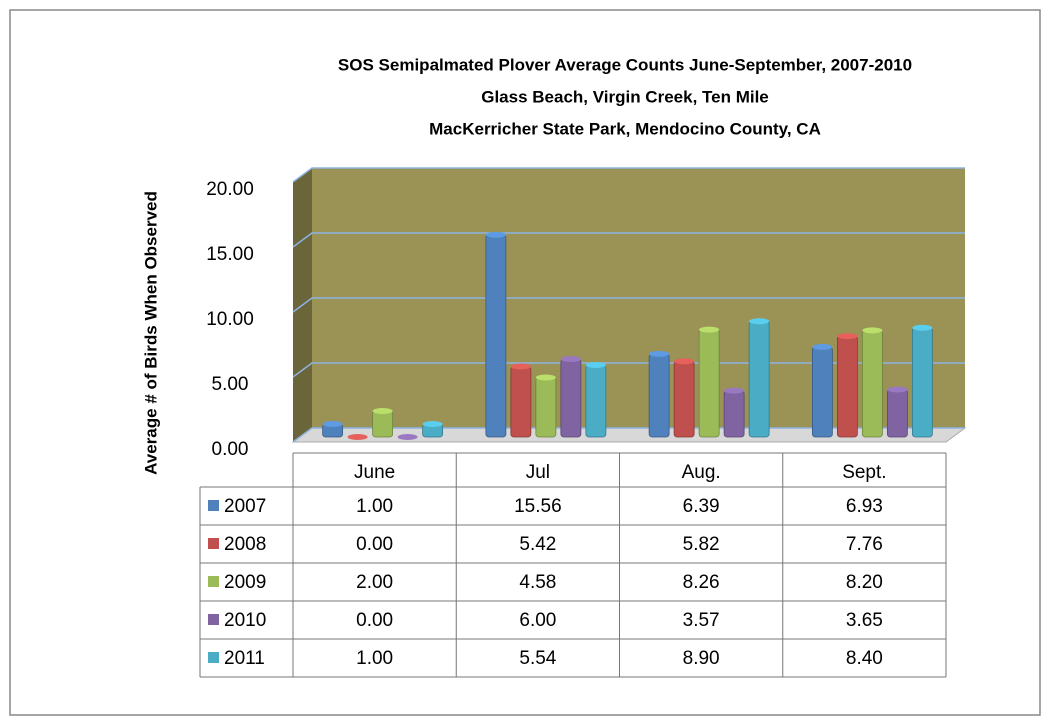 The width and height of the screenshot is (1051, 726). What do you see at coordinates (230, 254) in the screenshot?
I see `y-tick-label: 15.00` at bounding box center [230, 254].